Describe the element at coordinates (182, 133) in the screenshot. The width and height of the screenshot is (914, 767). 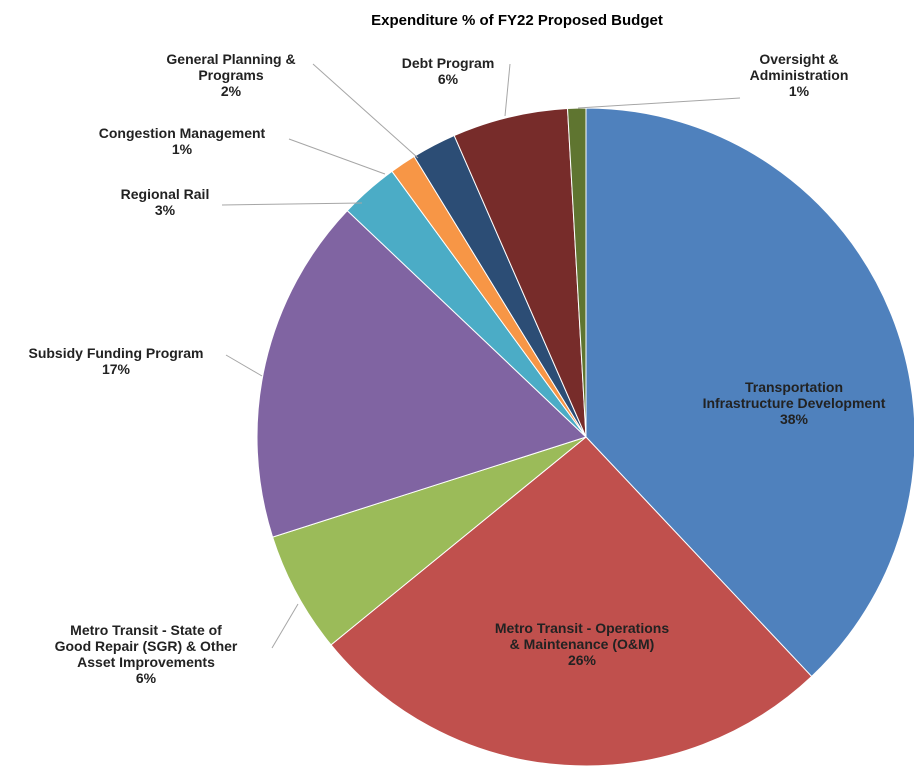
I see `slice-name-line: Congestion Management` at that location.